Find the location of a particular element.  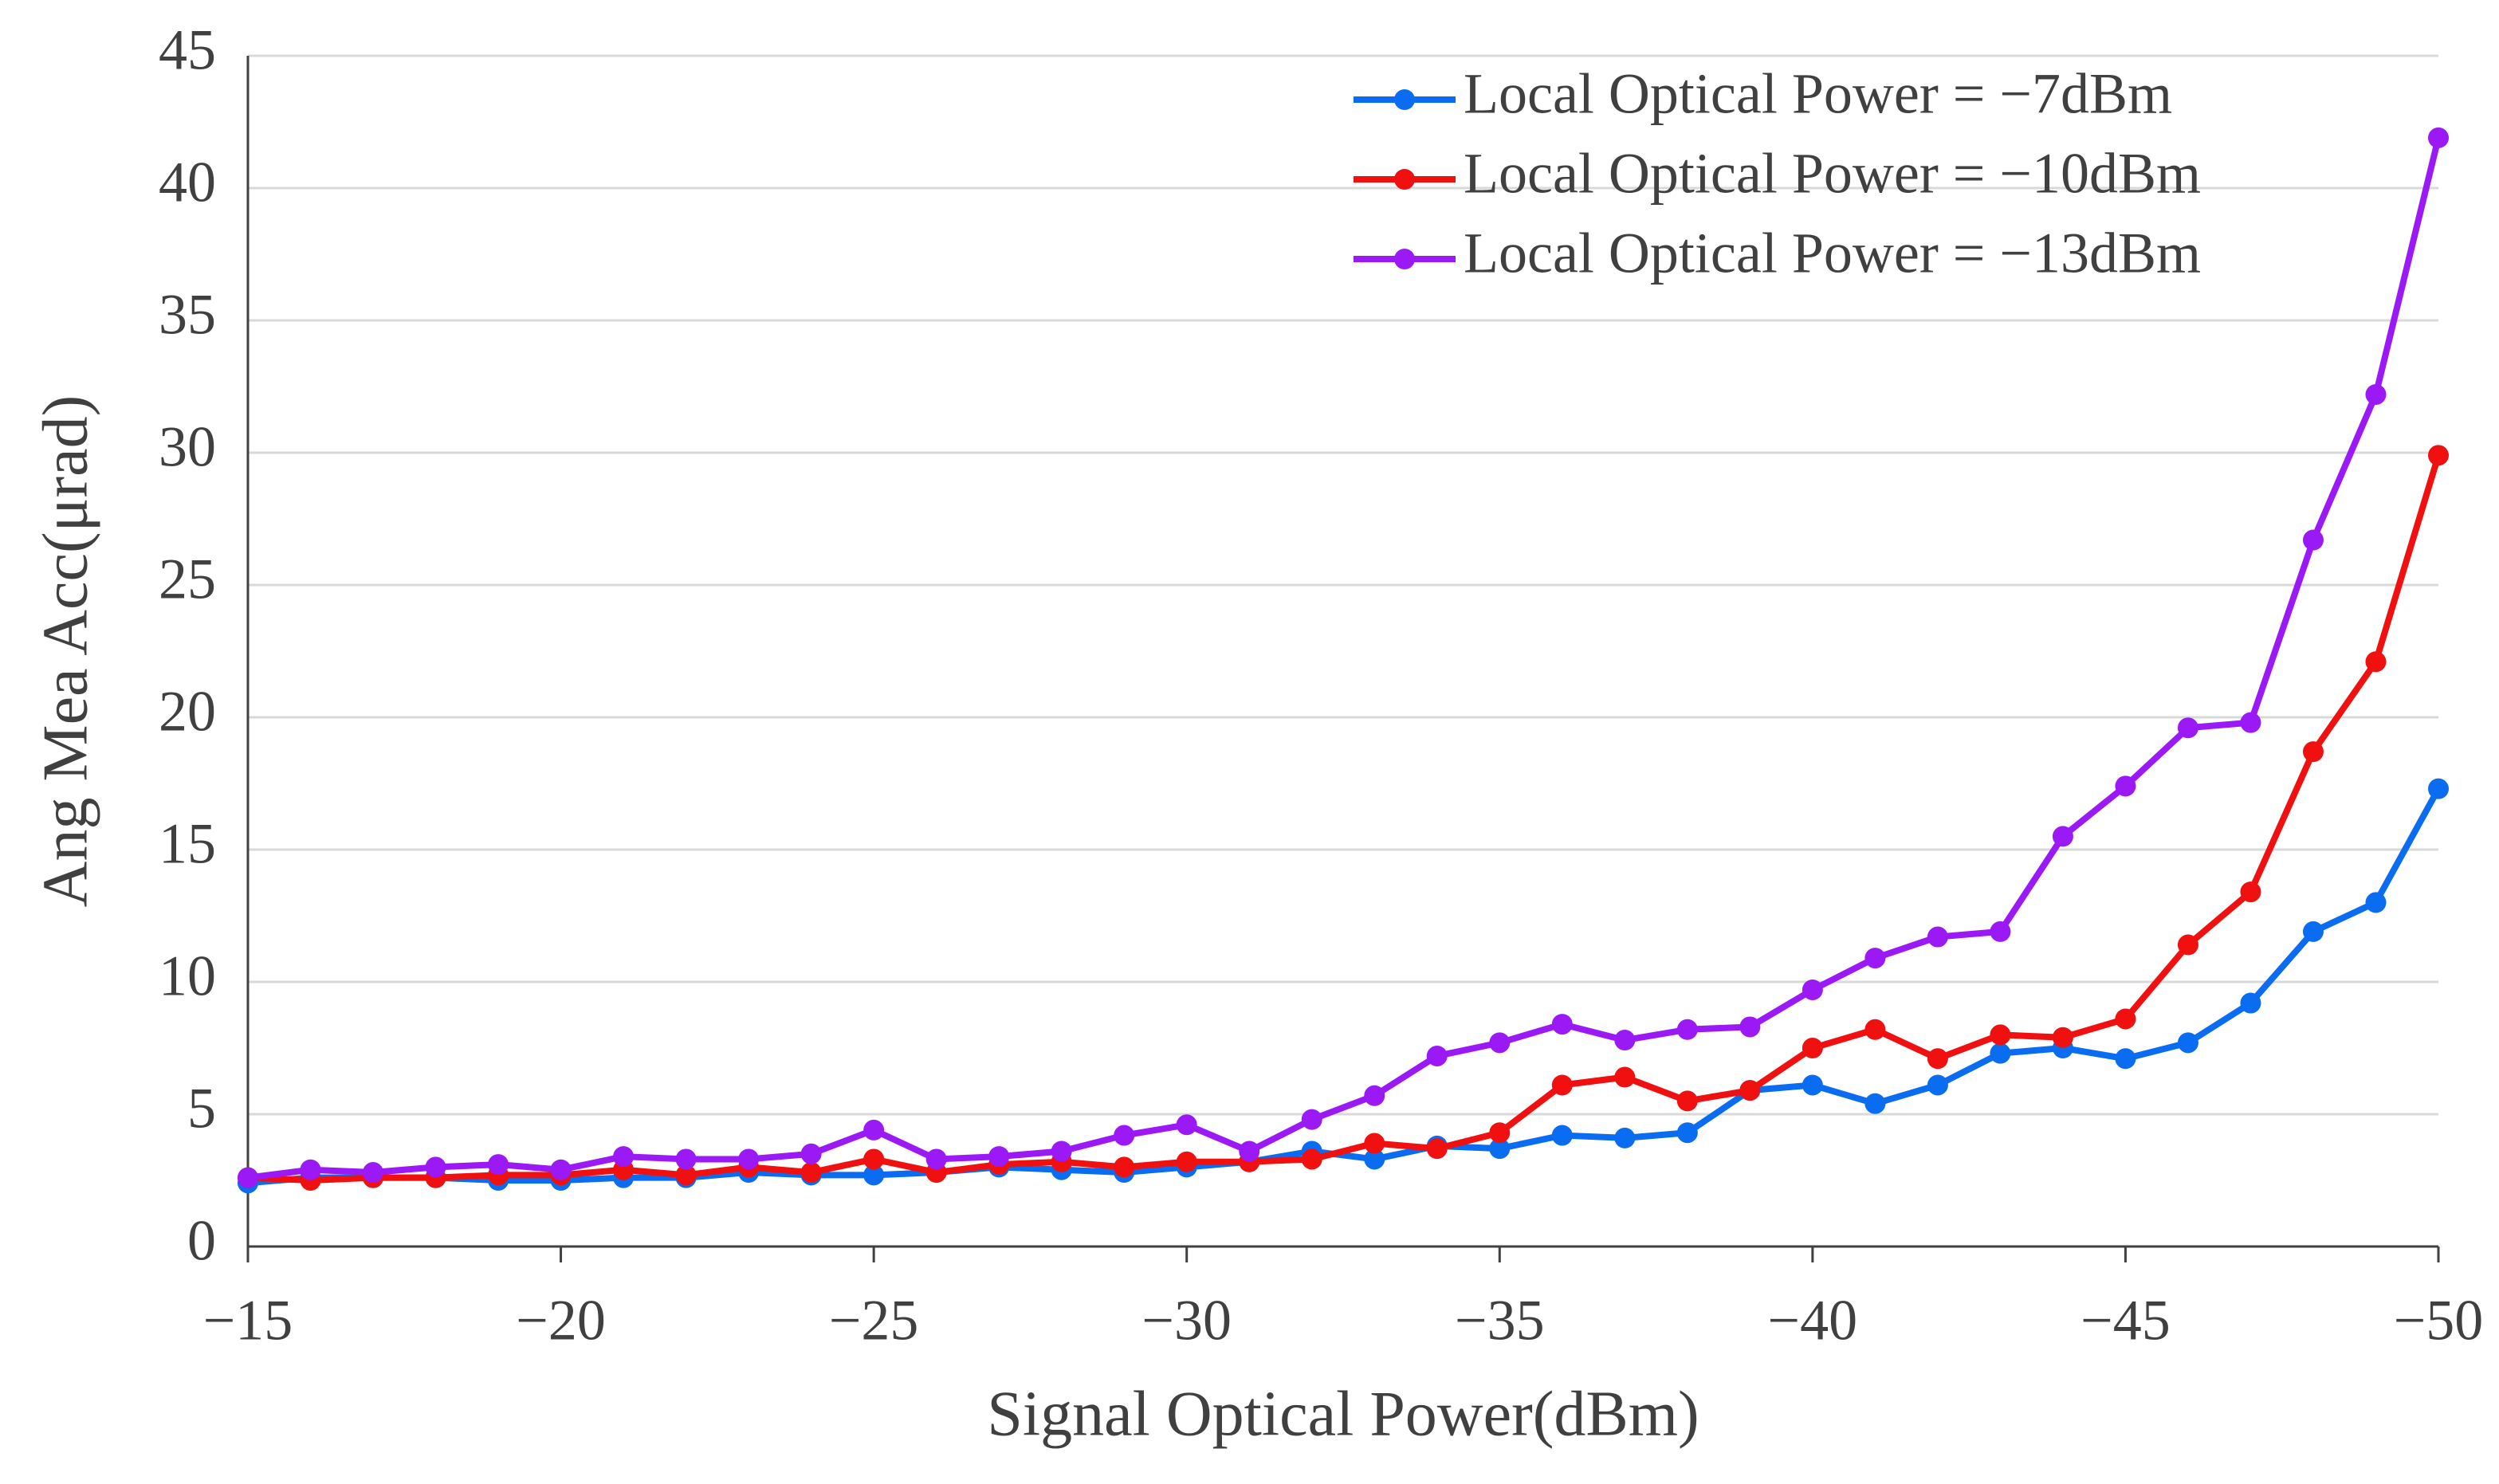

y-tick-label: 25 is located at coordinates (187, 579).